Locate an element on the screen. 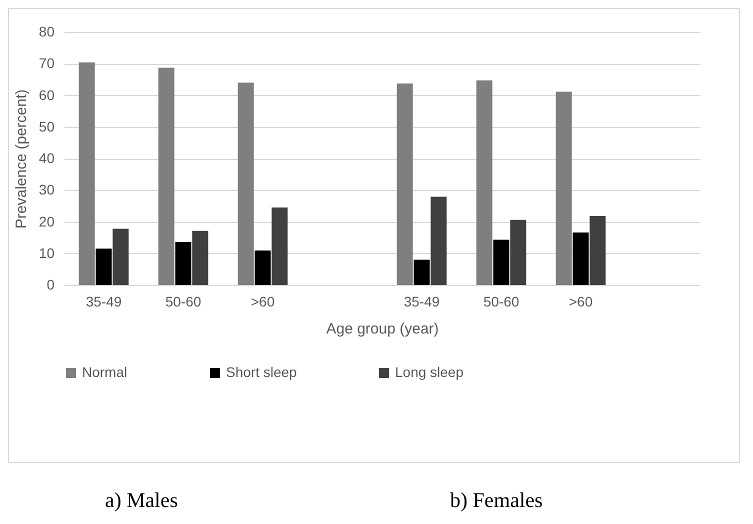  y-tick-label: 30 is located at coordinates (46, 190).